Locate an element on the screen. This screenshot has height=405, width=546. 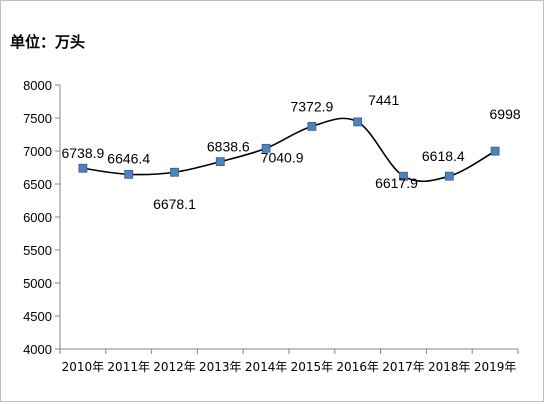
x-tick-label: 2016年 is located at coordinates (357, 367).